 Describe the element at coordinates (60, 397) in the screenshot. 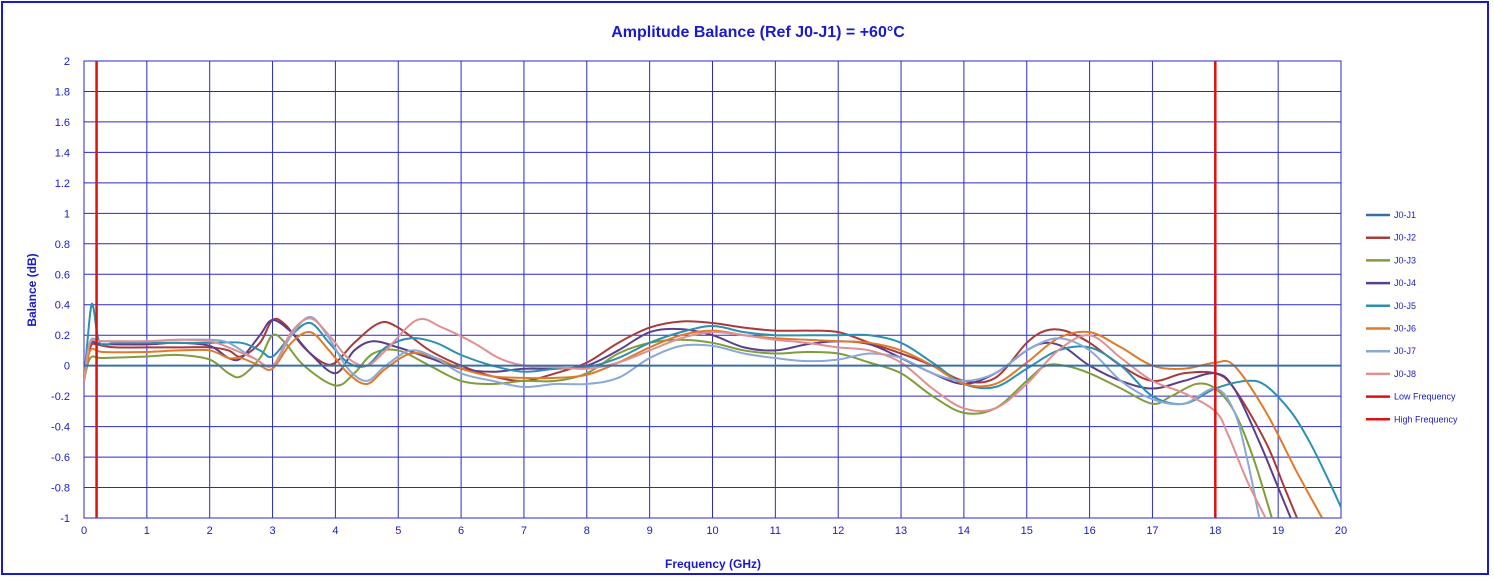

I see `y-tick-label: -0.2` at that location.